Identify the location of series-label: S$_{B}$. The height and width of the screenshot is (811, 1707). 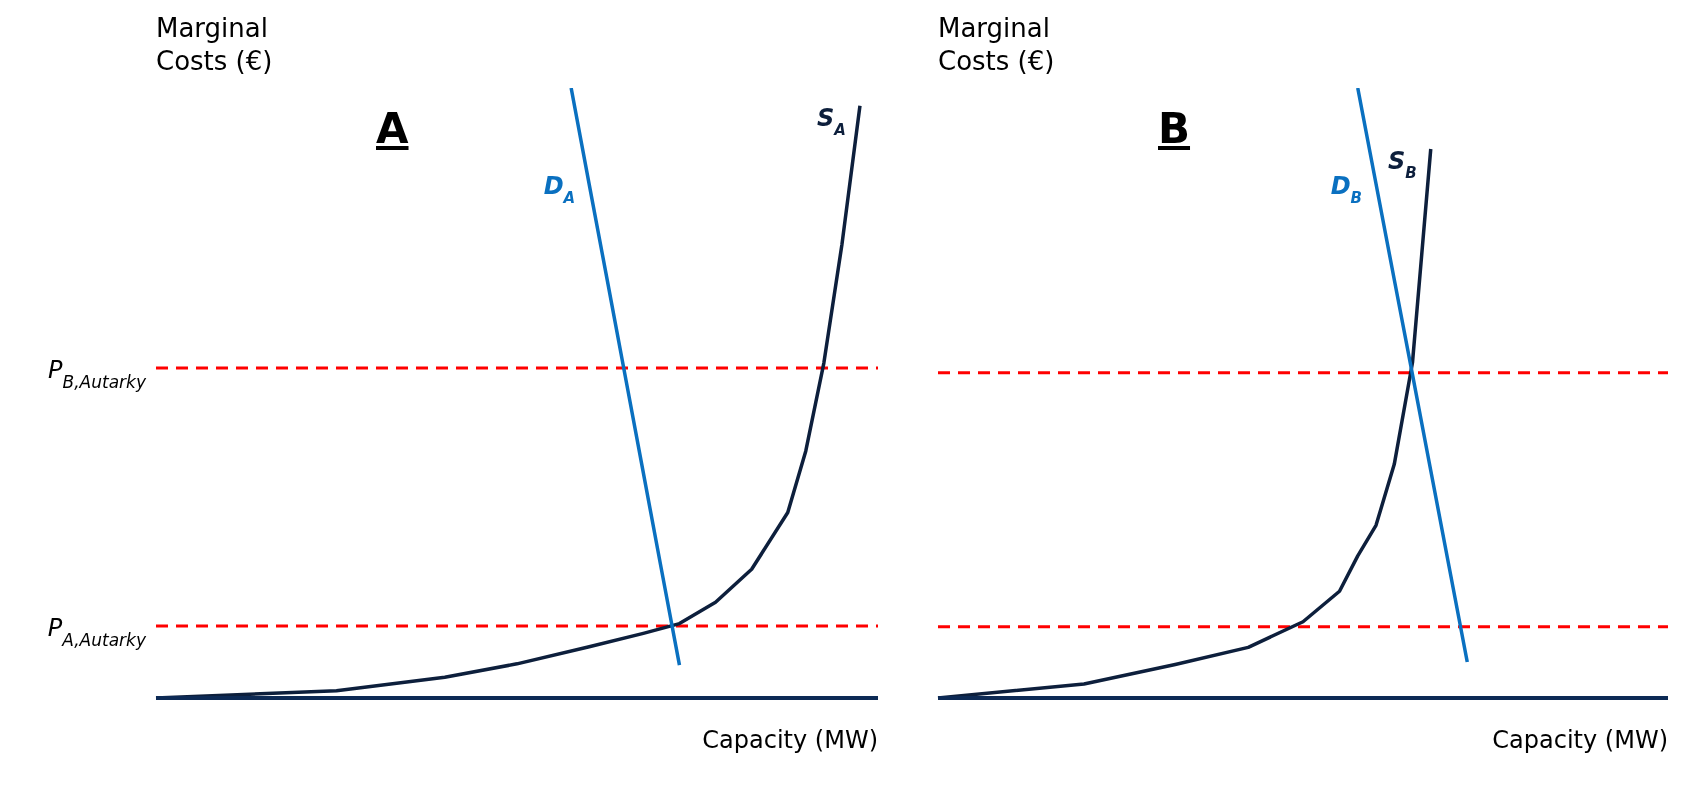
(1402, 164).